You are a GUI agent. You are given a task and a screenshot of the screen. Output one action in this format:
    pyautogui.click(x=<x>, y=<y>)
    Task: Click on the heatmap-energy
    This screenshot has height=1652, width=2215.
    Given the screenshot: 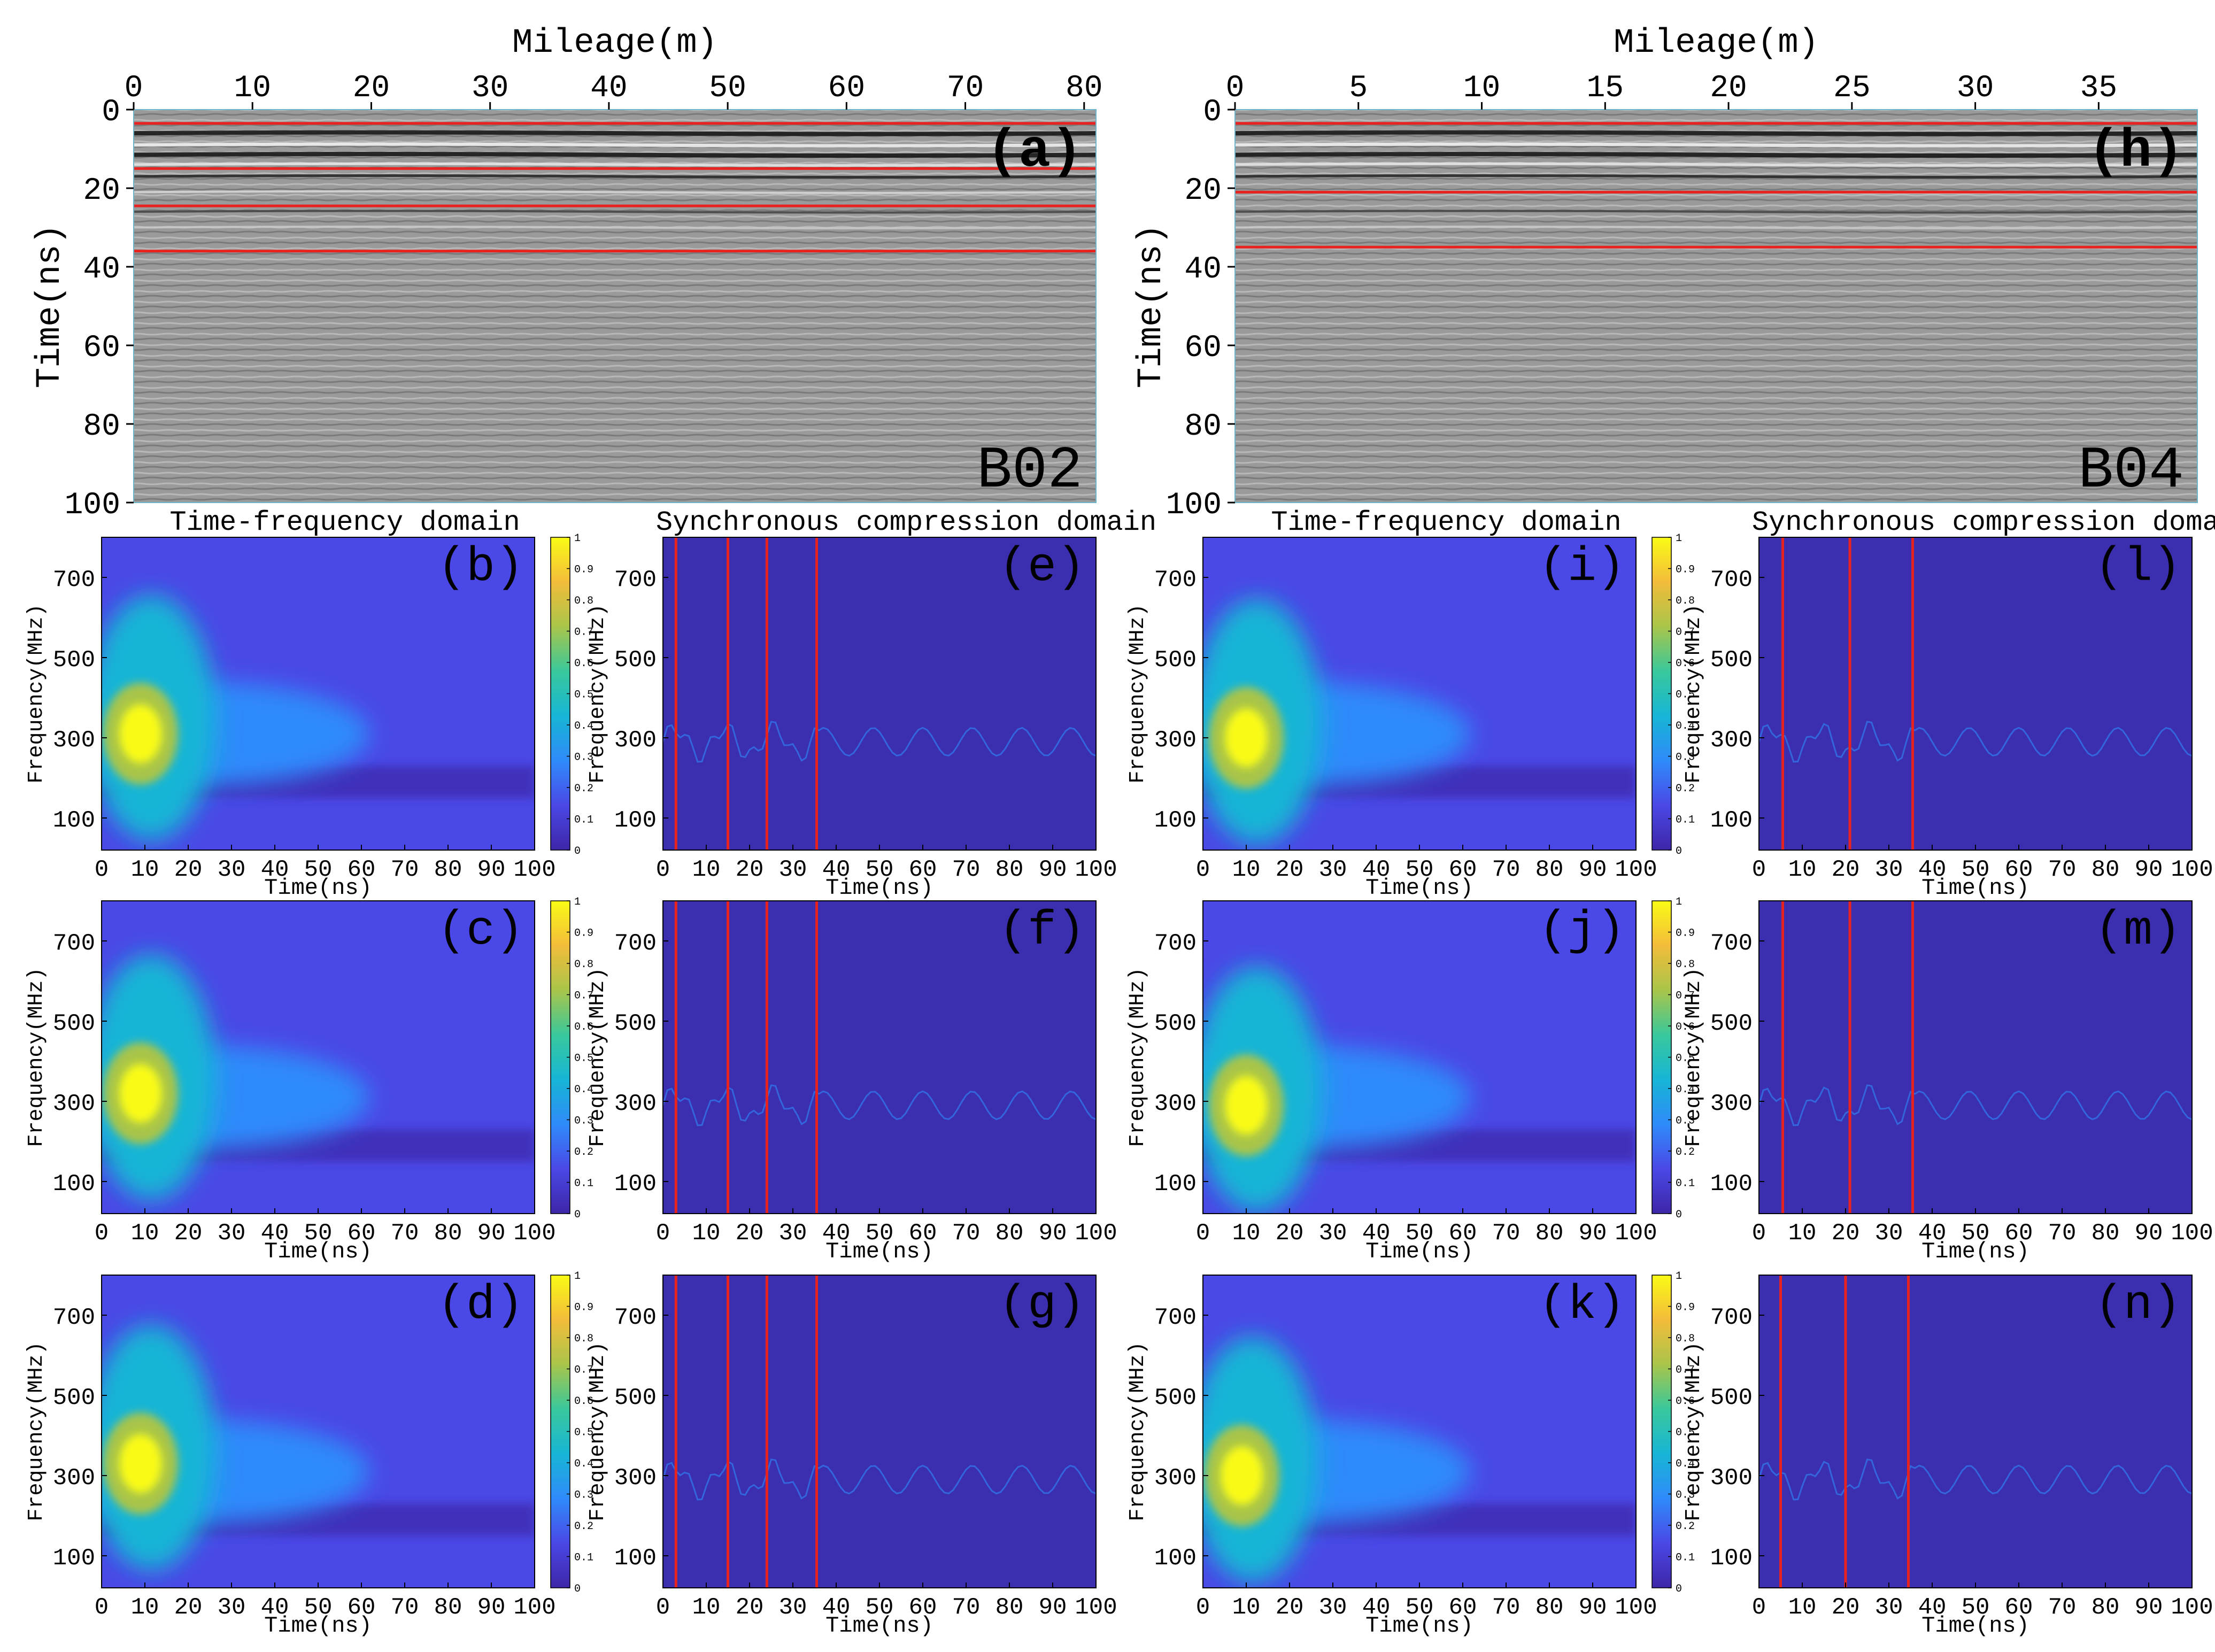 What is the action you would take?
    pyautogui.click(x=1419, y=1459)
    